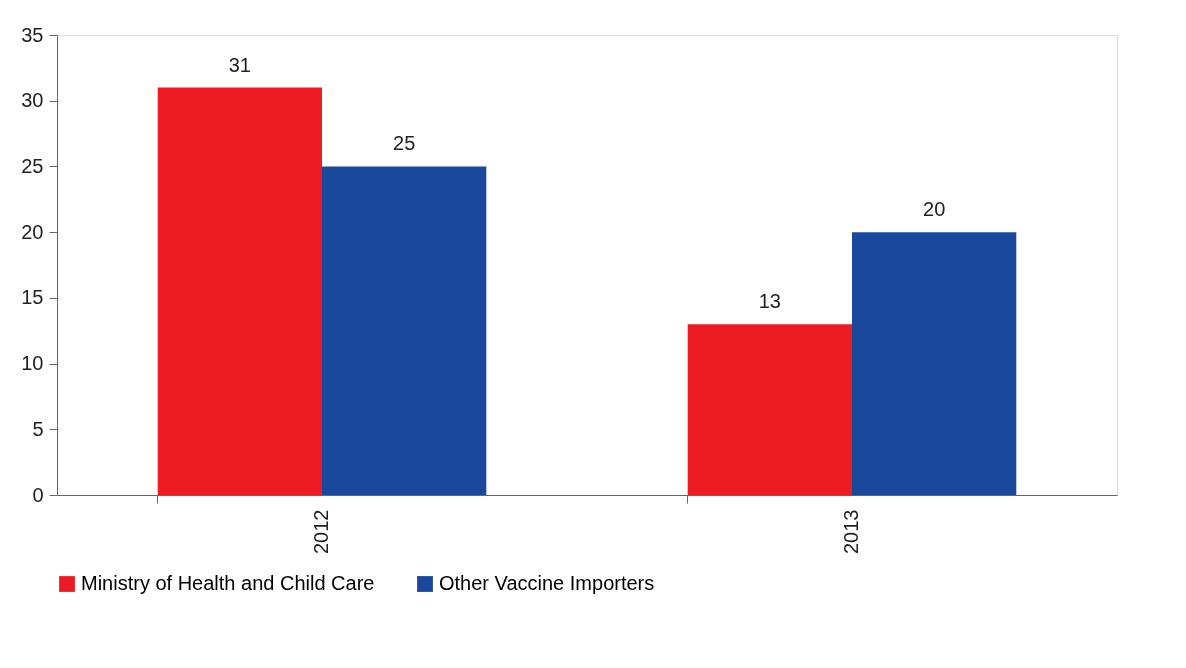 The height and width of the screenshot is (668, 1186). Describe the element at coordinates (934, 209) in the screenshot. I see `data-label: 20` at that location.